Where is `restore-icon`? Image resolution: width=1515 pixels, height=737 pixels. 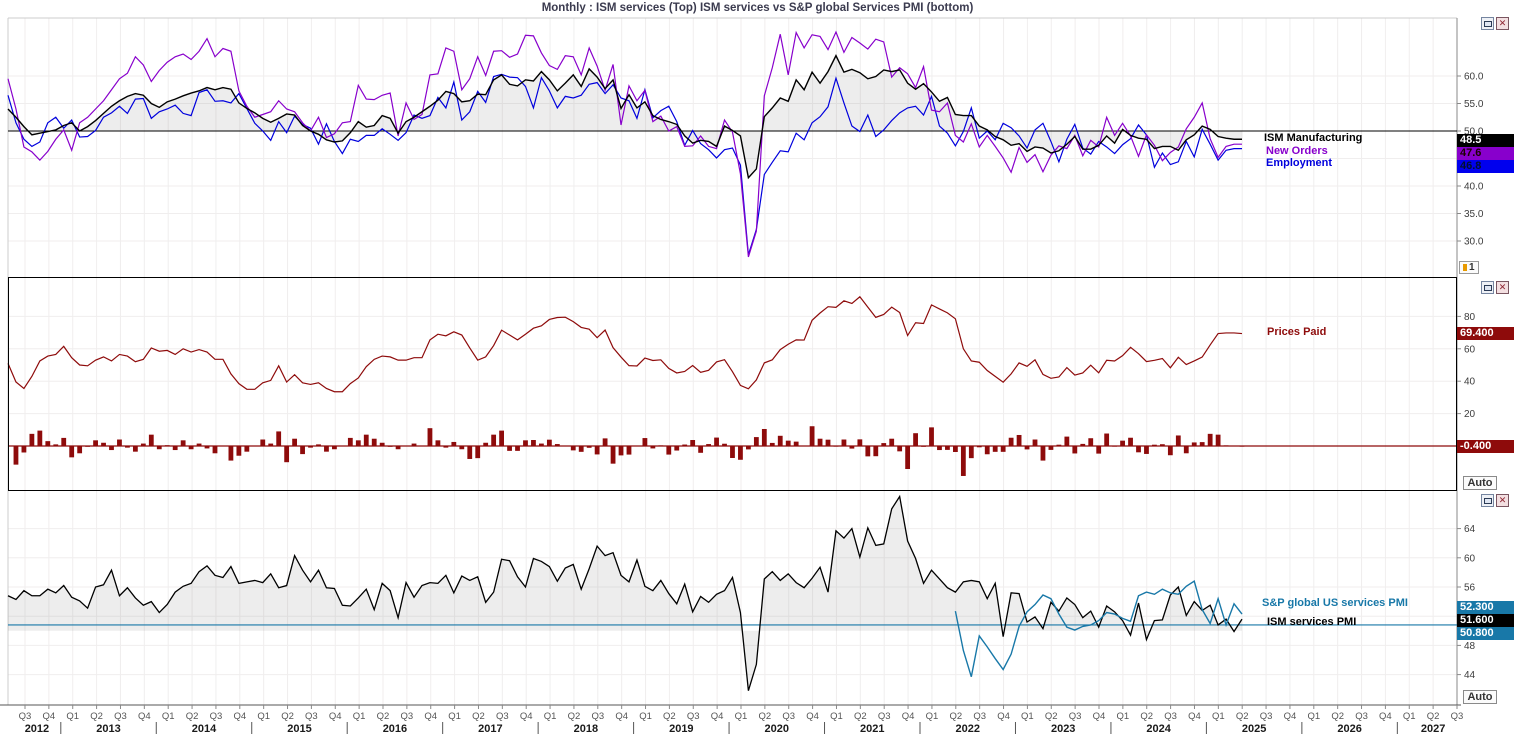
restore-icon is located at coordinates (1487, 287).